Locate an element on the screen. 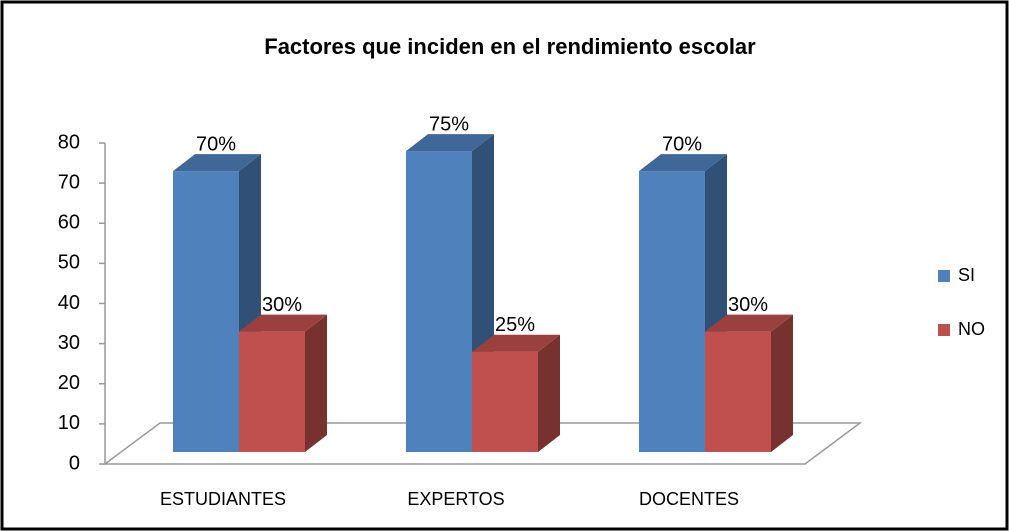 This screenshot has height=531, width=1009. legend-label: SI is located at coordinates (966, 275).